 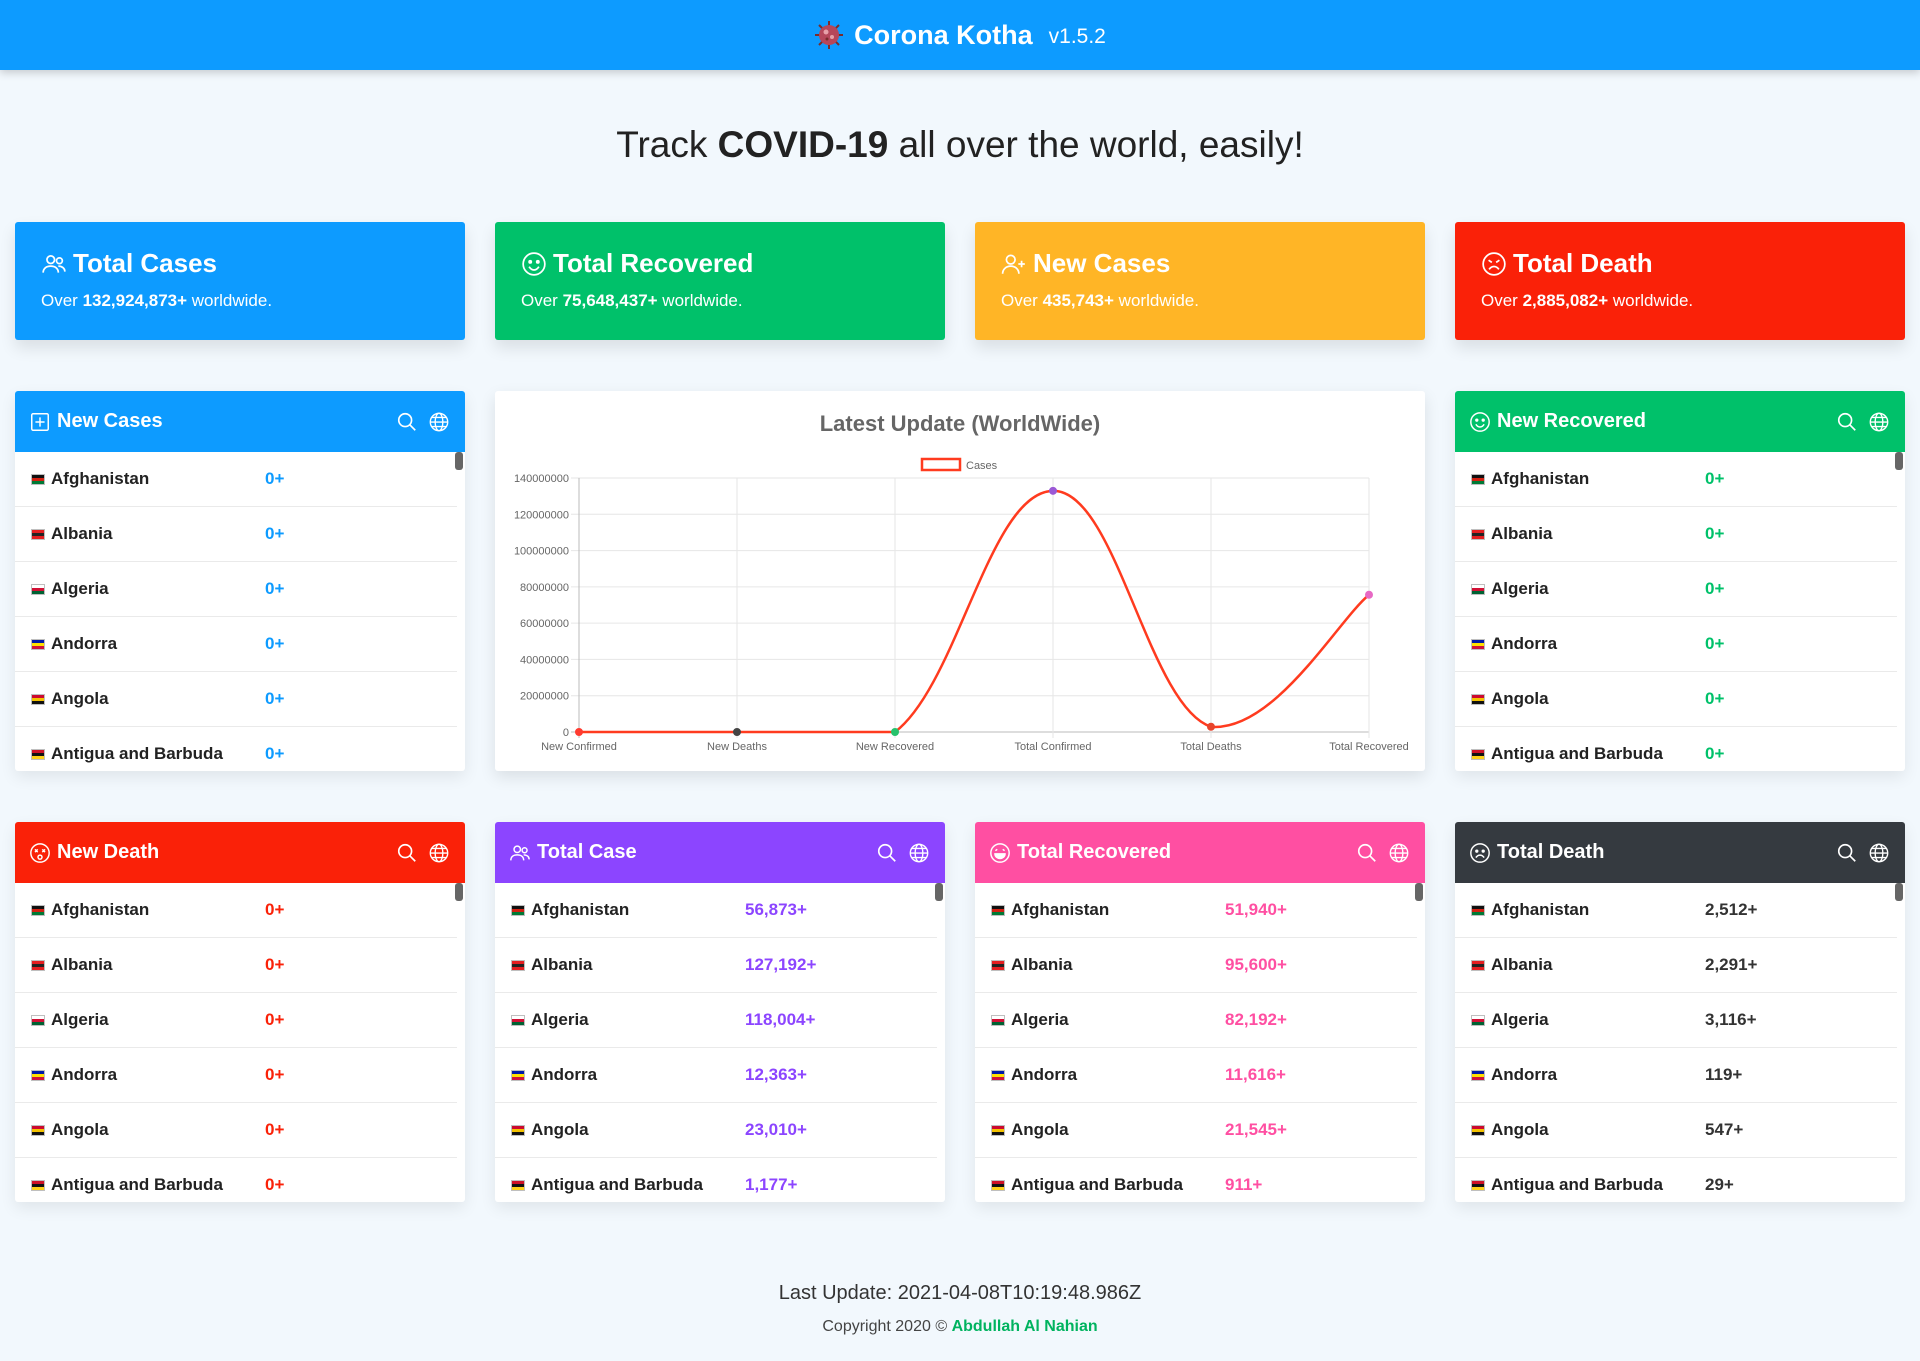 What do you see at coordinates (716, 965) in the screenshot?
I see `list-item: Albania 127,192+` at bounding box center [716, 965].